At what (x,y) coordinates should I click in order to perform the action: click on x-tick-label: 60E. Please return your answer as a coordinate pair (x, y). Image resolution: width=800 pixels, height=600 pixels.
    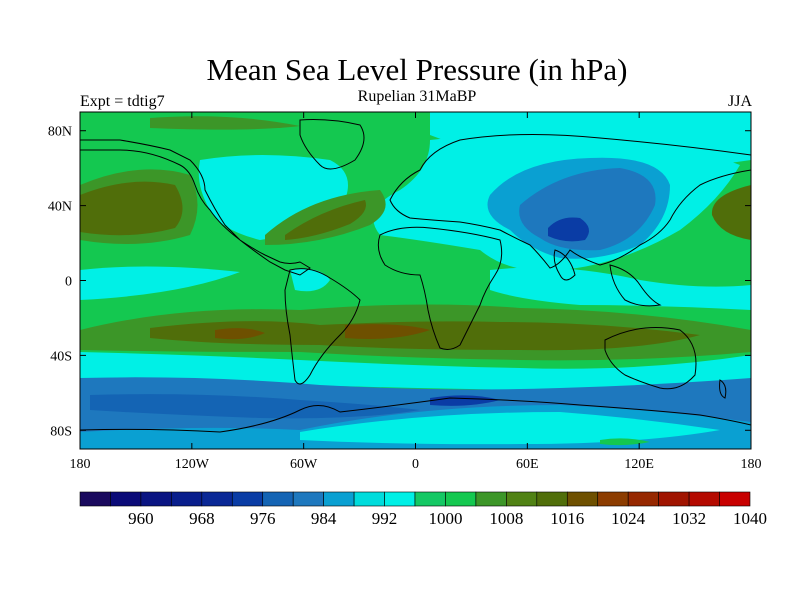
    Looking at the image, I should click on (527, 464).